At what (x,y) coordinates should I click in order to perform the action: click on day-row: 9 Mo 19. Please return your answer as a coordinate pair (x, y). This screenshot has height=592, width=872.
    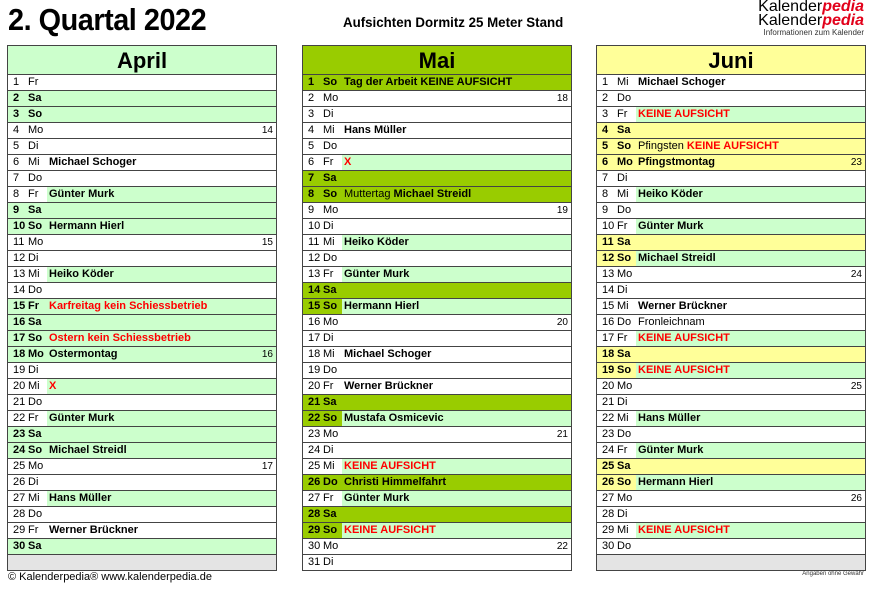
    Looking at the image, I should click on (437, 211).